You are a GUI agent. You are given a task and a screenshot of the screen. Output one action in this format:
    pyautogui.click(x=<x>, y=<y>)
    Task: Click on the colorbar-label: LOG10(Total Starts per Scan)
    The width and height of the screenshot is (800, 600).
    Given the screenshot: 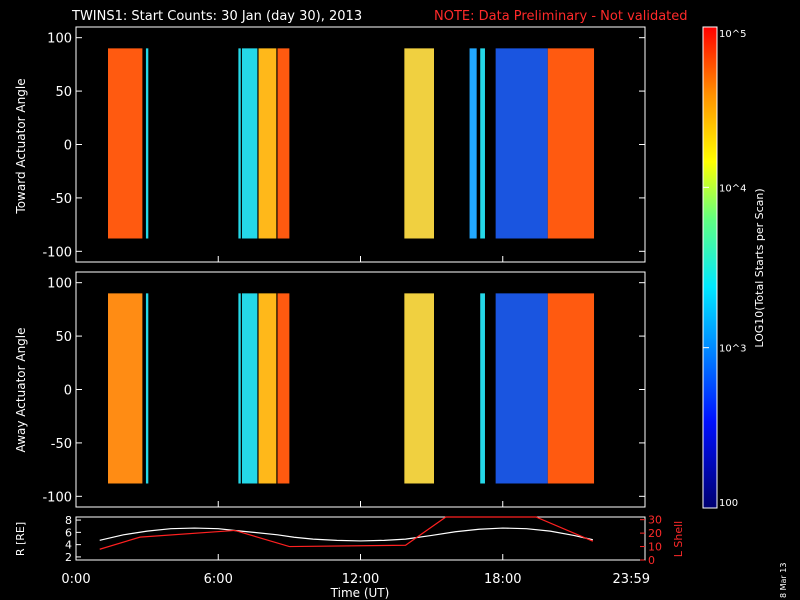 What is the action you would take?
    pyautogui.click(x=759, y=267)
    